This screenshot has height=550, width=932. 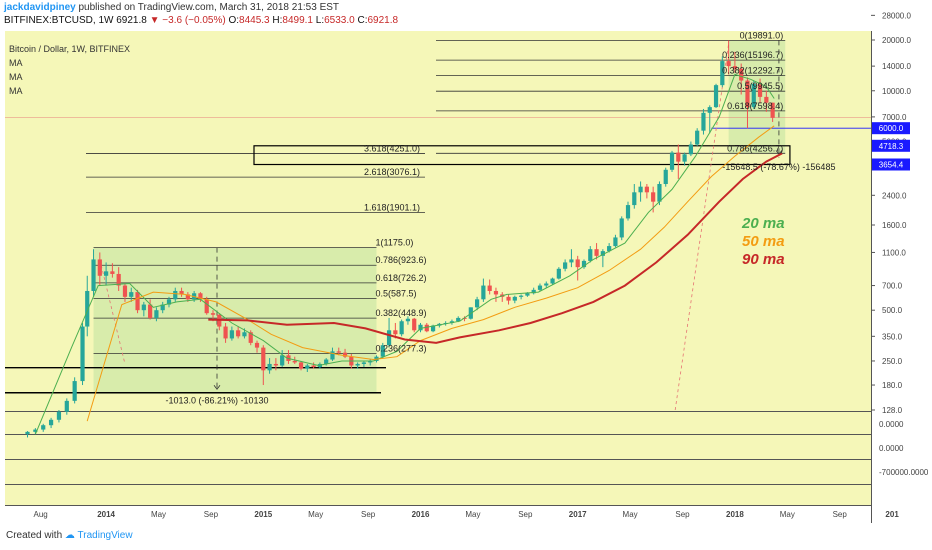 What do you see at coordinates (383, 20) in the screenshot?
I see `close-value: 6921.8` at bounding box center [383, 20].